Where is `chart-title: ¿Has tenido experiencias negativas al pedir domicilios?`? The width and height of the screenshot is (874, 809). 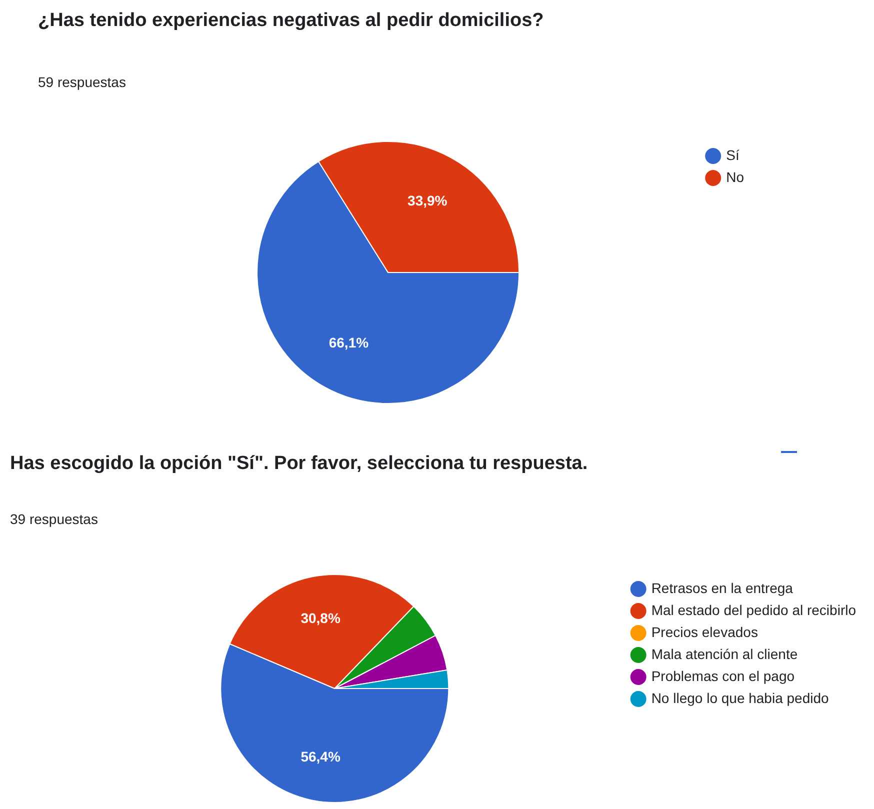
chart-title: ¿Has tenido experiencias negativas al pedir domicilios? is located at coordinates (291, 21).